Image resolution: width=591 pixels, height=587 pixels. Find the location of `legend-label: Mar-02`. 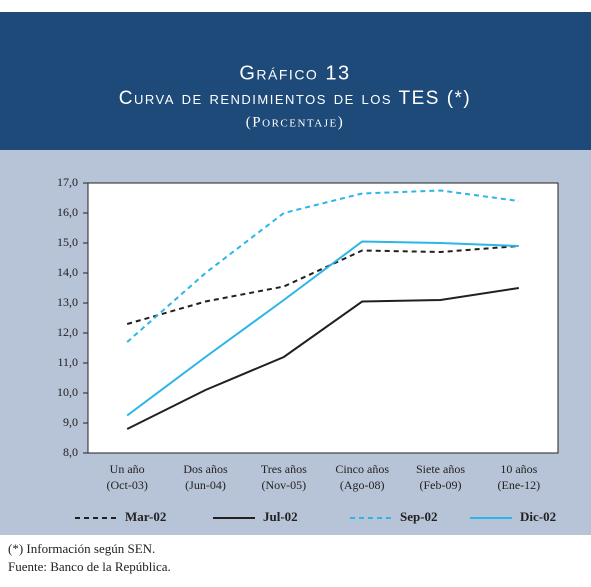

legend-label: Mar-02 is located at coordinates (145, 516).